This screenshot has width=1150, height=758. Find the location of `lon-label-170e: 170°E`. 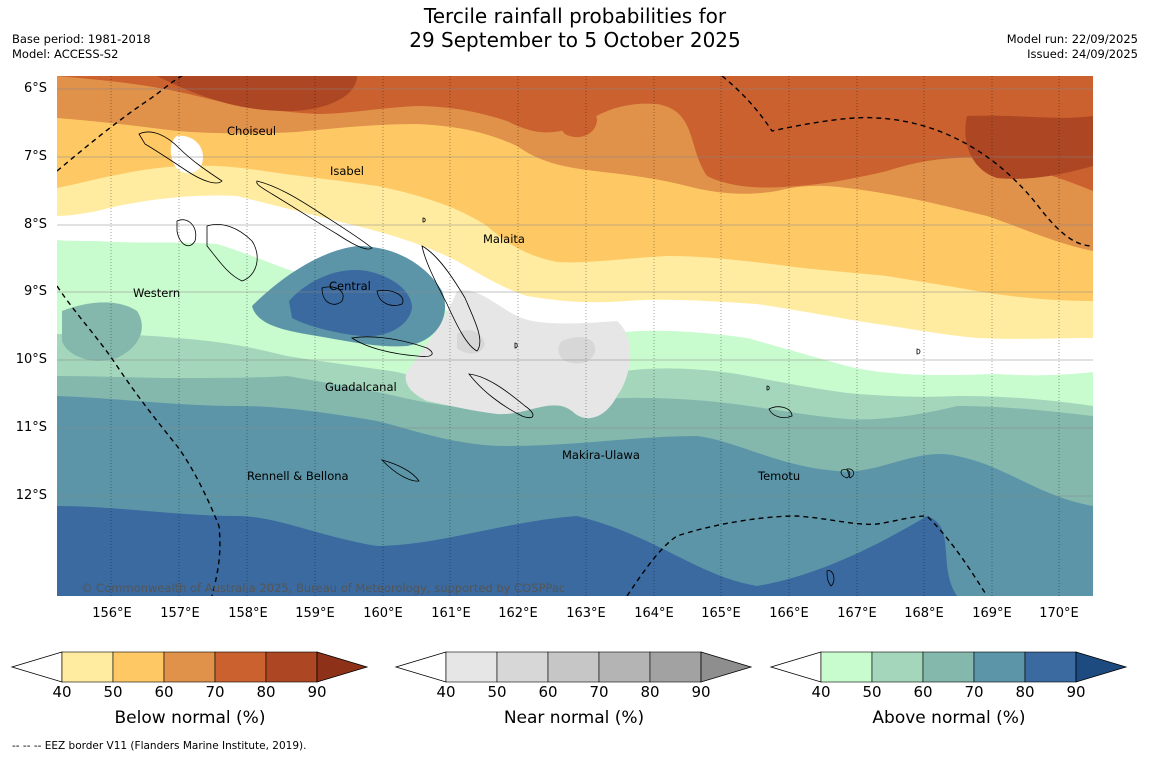

lon-label-170e: 170°E is located at coordinates (1059, 613).